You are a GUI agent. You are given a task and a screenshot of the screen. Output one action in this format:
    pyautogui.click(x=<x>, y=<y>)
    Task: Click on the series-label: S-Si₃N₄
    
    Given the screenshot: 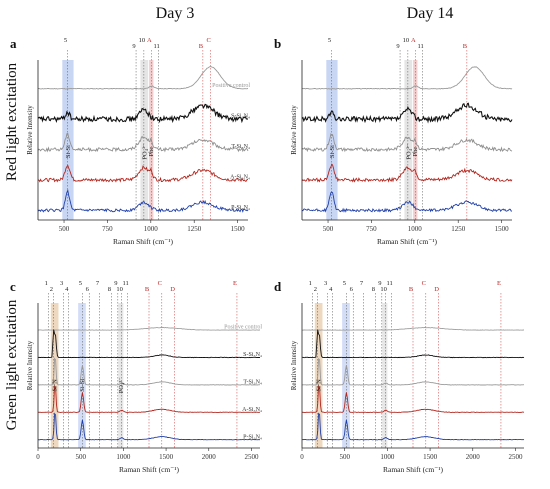 What is the action you would take?
    pyautogui.click(x=252, y=355)
    